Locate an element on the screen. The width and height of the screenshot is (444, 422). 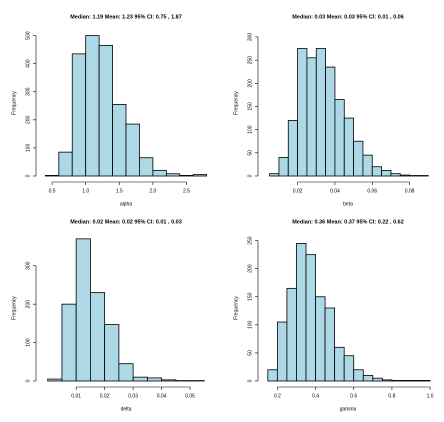
x-tick-label: 0.6 is located at coordinates (353, 396).